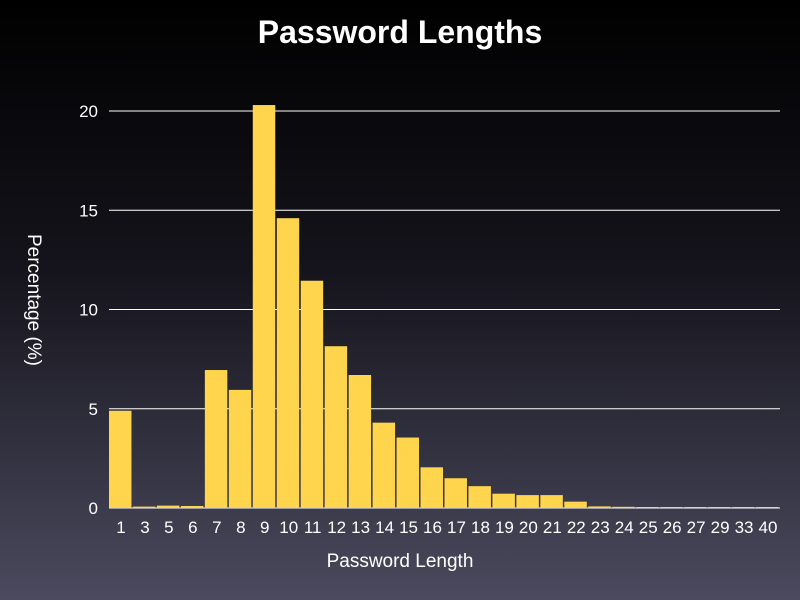 This screenshot has height=600, width=800. I want to click on x-tick-label: 5, so click(168, 527).